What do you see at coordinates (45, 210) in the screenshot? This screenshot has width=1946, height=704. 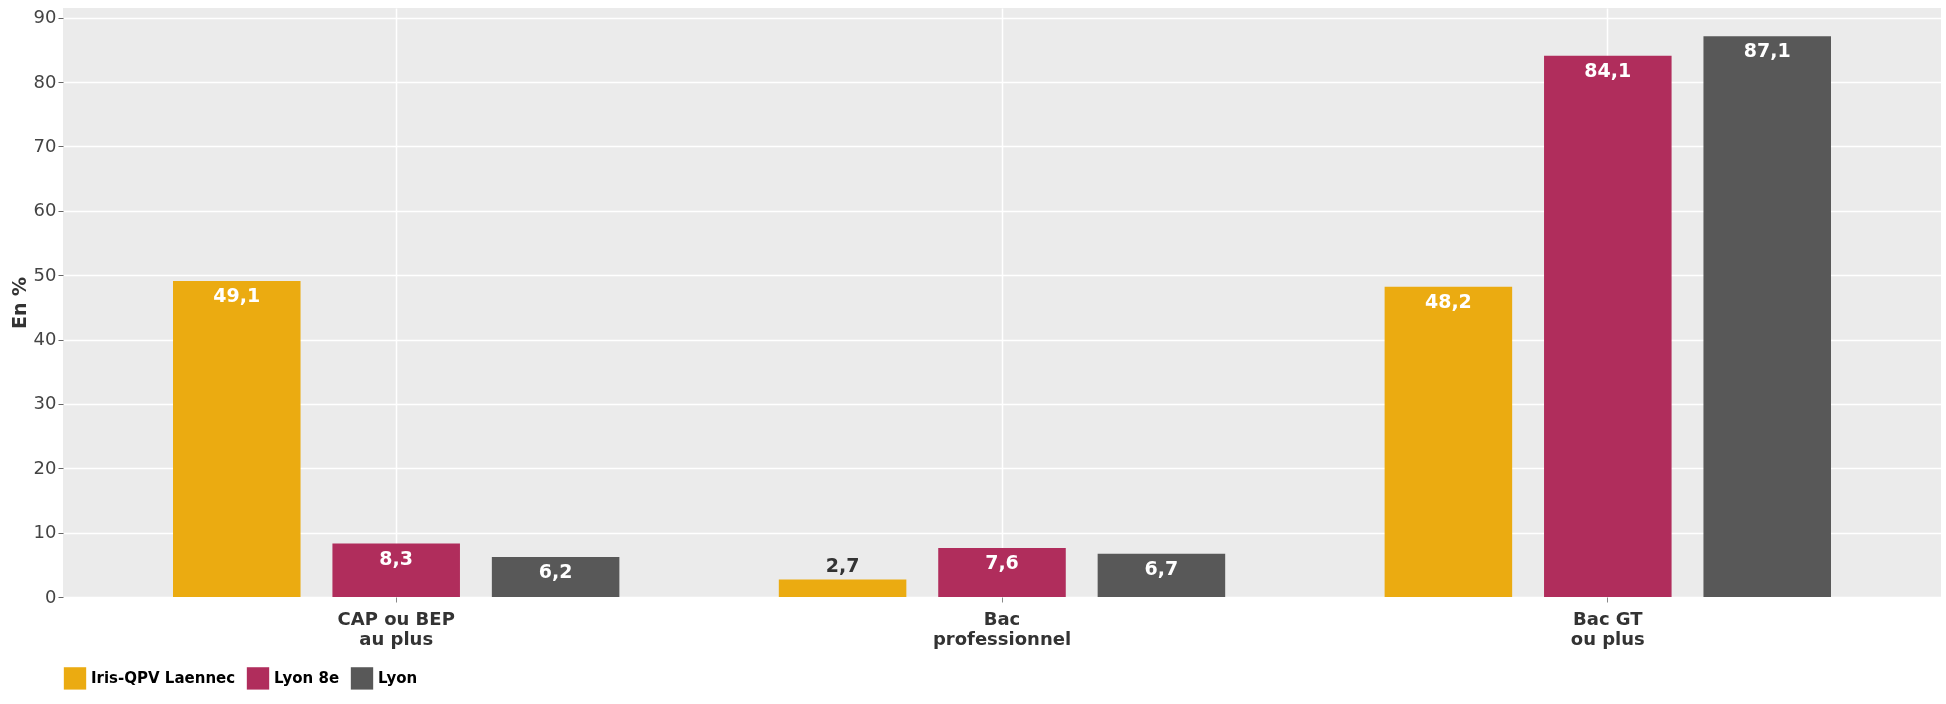 I see `y-tick-label: 60` at bounding box center [45, 210].